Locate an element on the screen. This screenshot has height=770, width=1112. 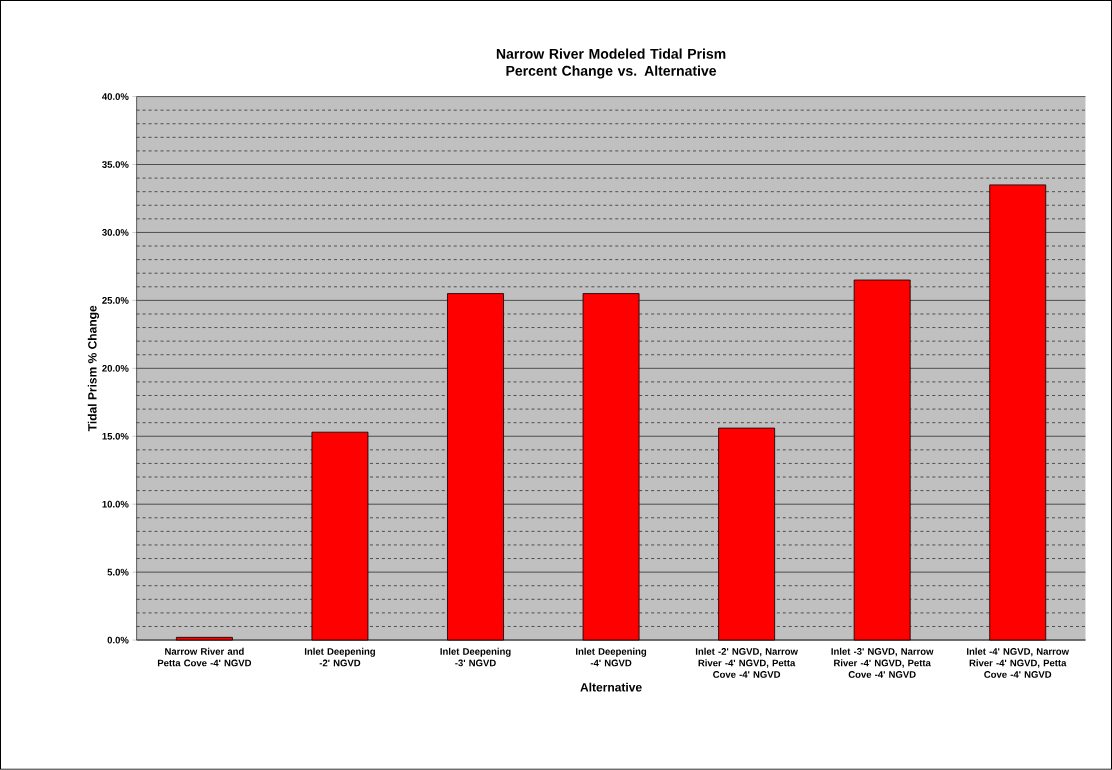
y-tick-label: 5.0% is located at coordinates (118, 572).